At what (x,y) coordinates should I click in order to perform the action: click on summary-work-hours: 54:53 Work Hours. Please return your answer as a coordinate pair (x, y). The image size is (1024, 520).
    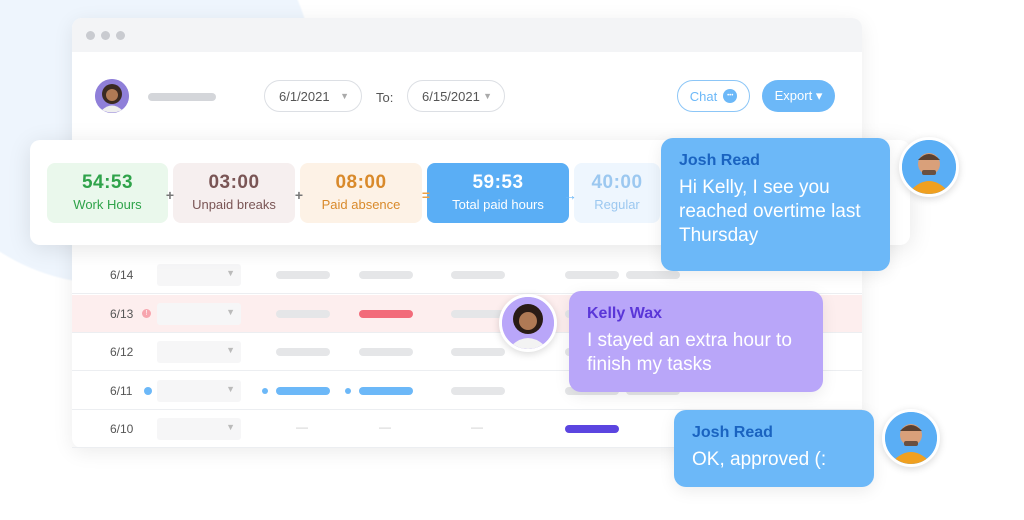
    Looking at the image, I should click on (107, 193).